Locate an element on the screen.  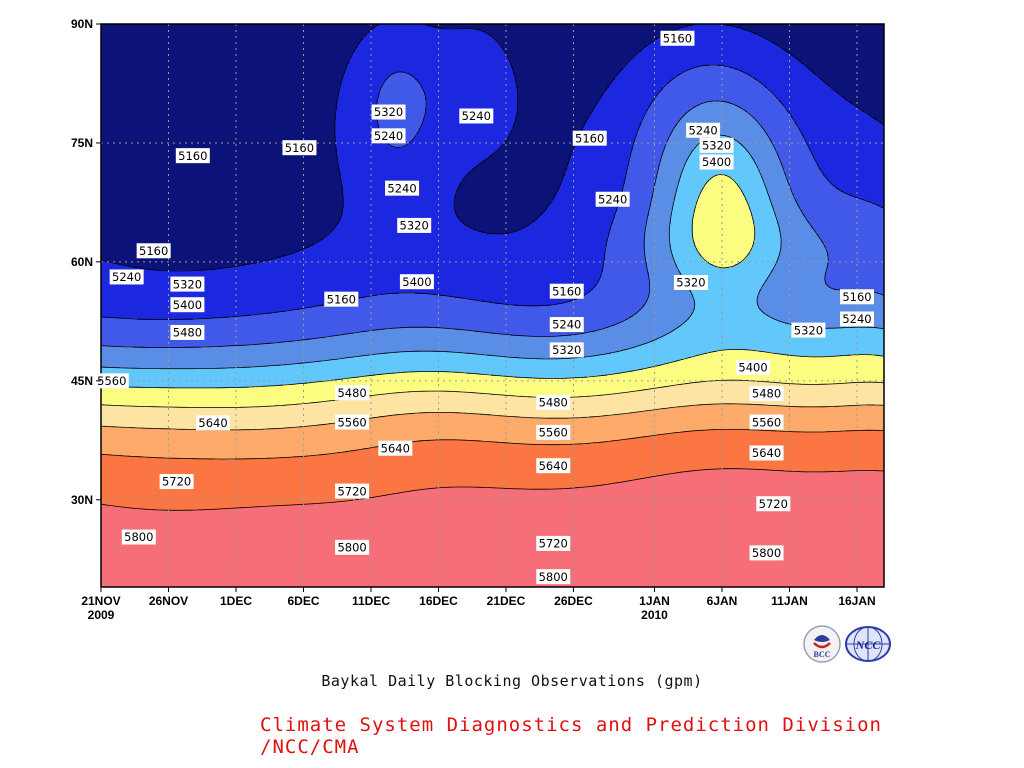
x-tick-label: 11JAN is located at coordinates (789, 601).